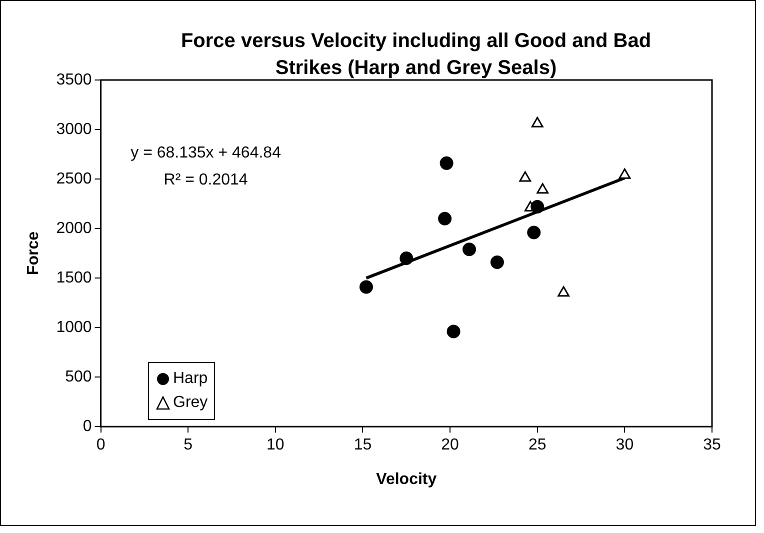  Describe the element at coordinates (363, 445) in the screenshot. I see `x-tick-label: 15` at that location.